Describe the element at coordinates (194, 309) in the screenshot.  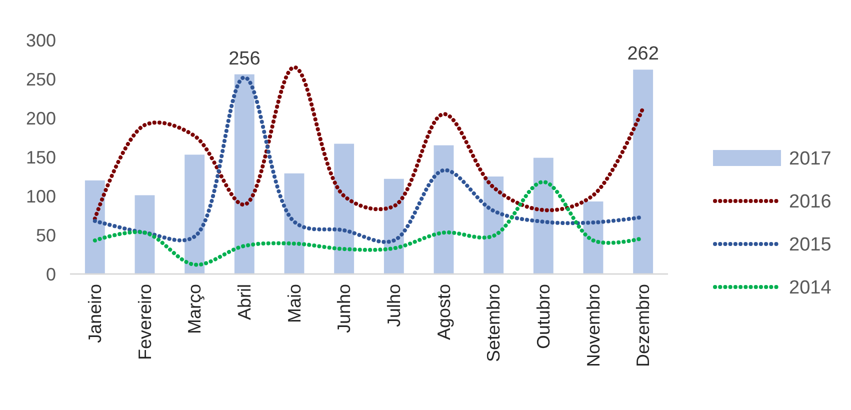
I see `x-tick-label: Março` at that location.